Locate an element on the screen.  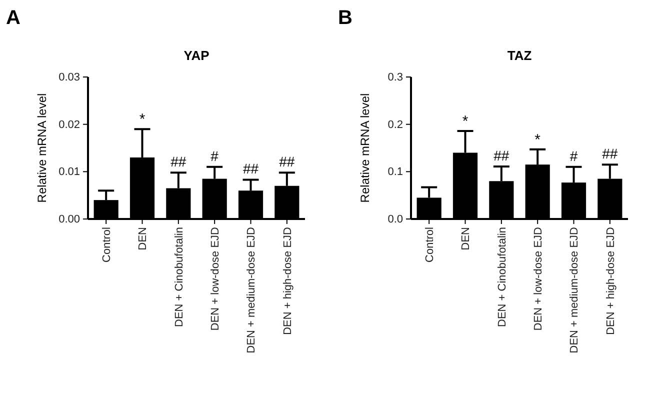
y-tick-label: 0.0 is located at coordinates (395, 220).